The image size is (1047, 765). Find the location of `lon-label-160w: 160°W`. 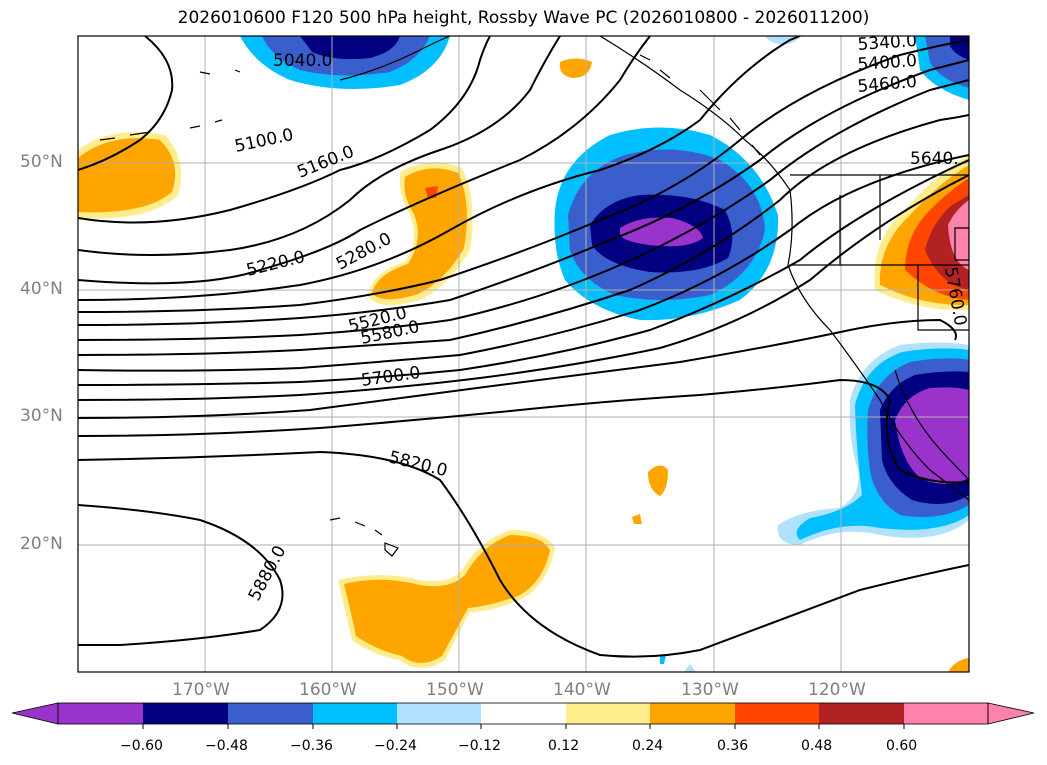

lon-label-160w: 160°W is located at coordinates (328, 690).